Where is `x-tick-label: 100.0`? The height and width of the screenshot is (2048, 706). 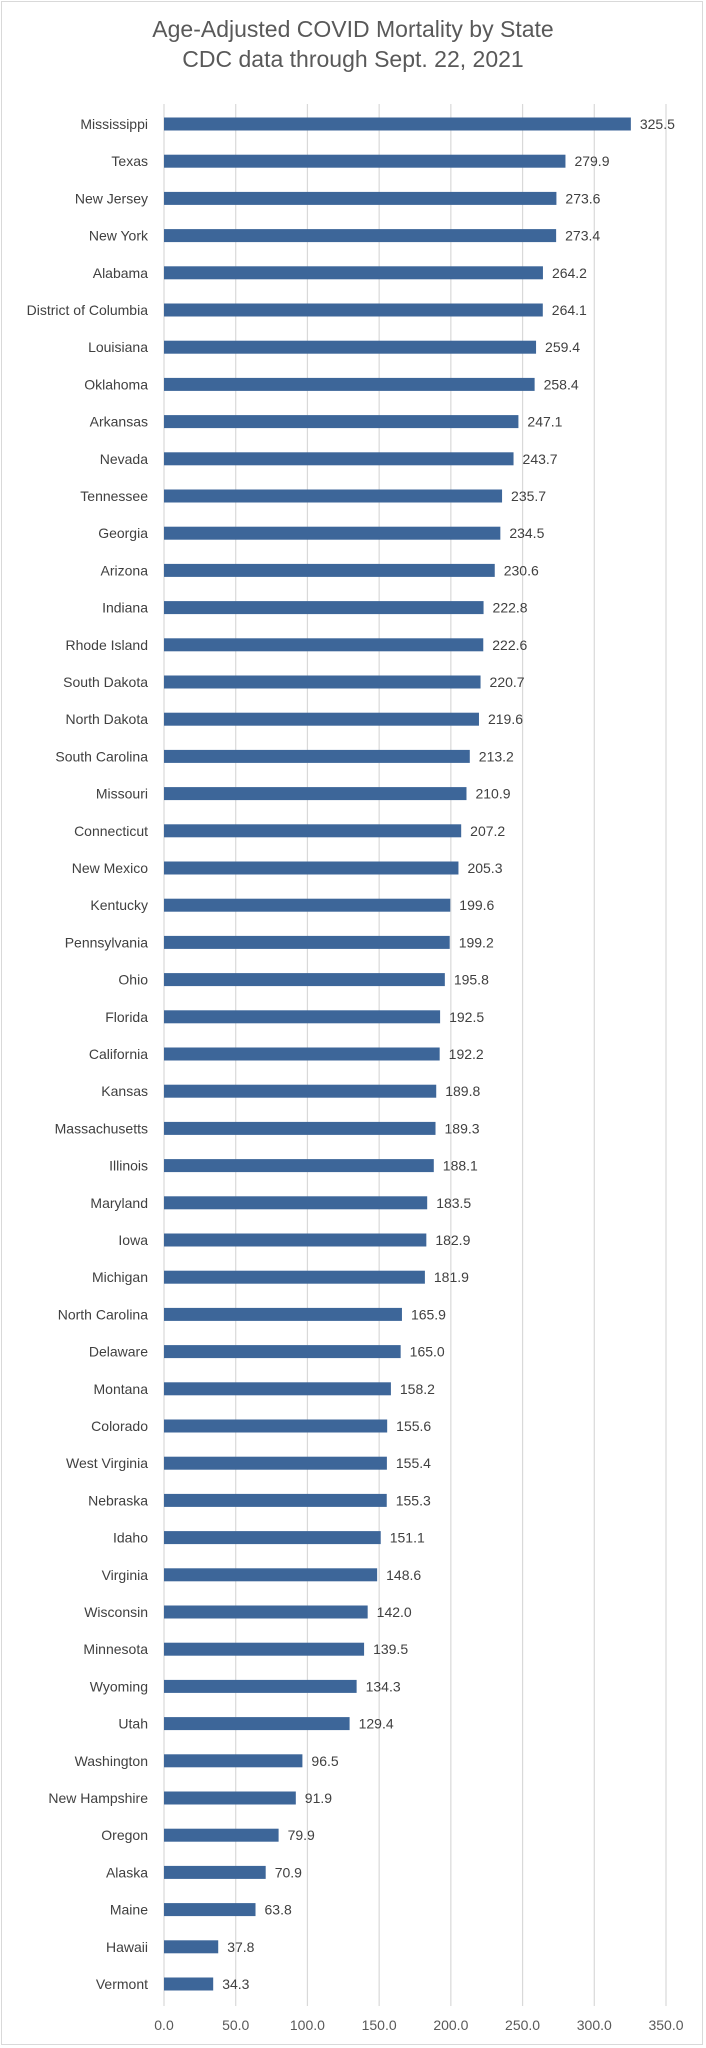 x-tick-label: 100.0 is located at coordinates (307, 2025).